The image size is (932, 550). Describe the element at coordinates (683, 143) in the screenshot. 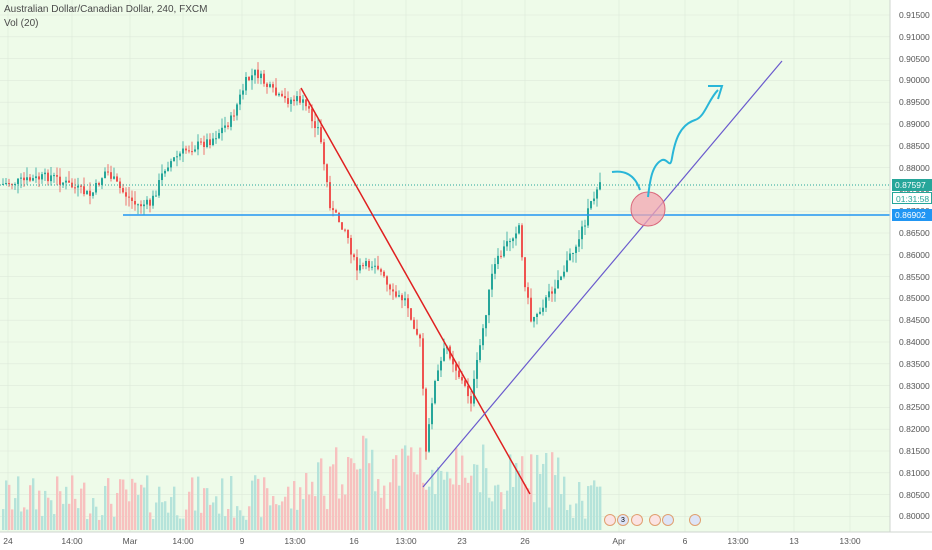

I see `projection-arrow-right` at that location.